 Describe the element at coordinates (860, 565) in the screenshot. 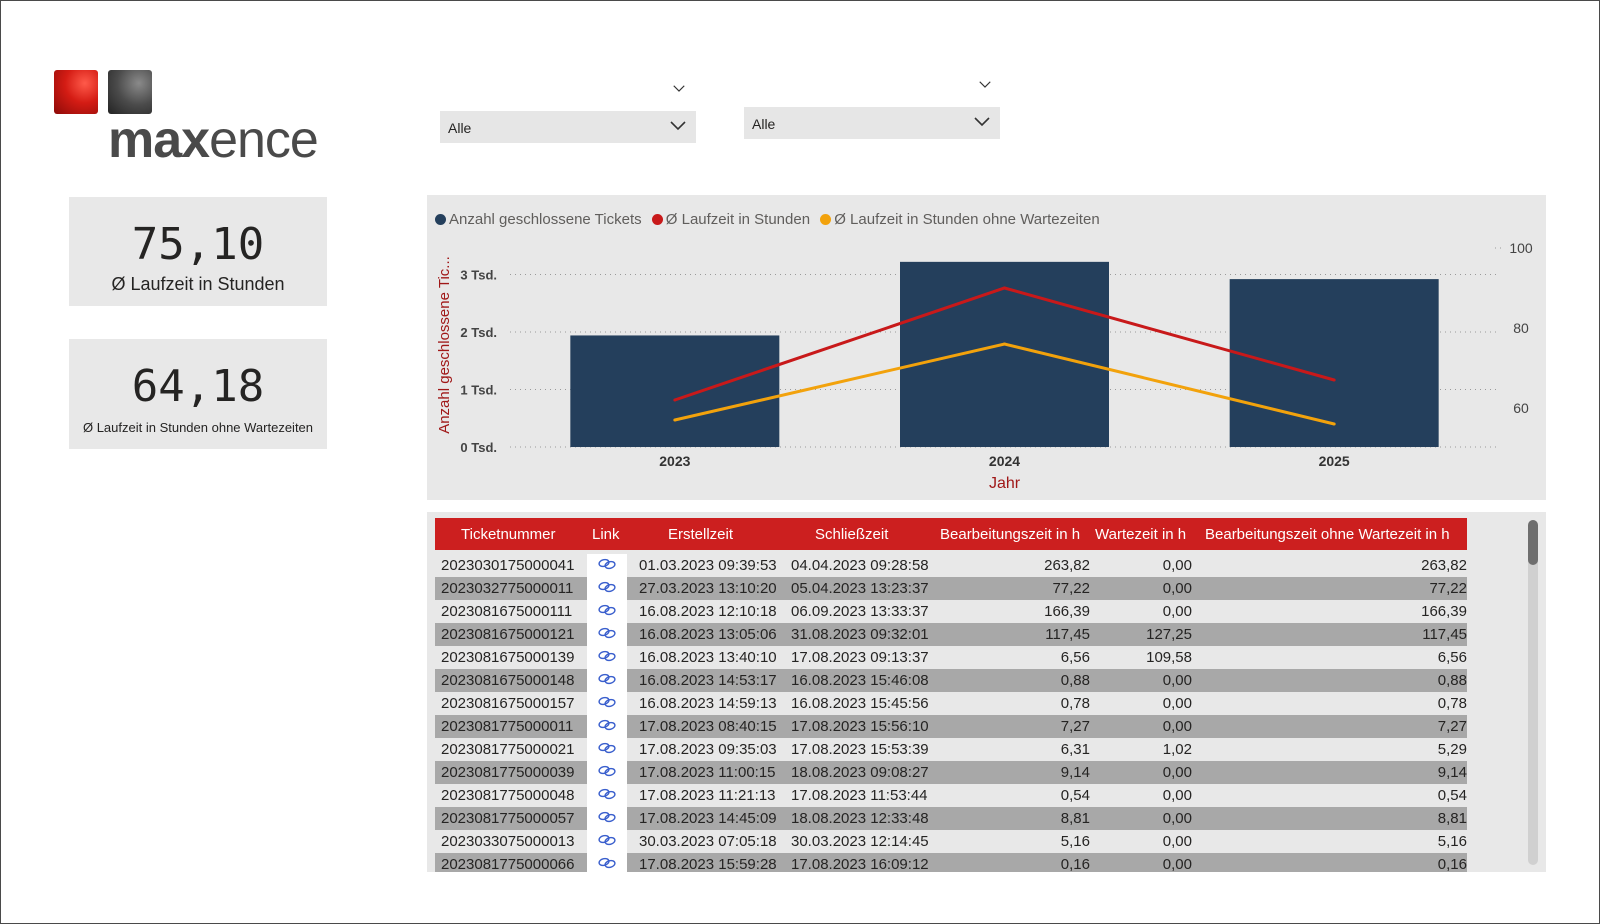

I see `cell-schliesszeit: 04.04.2023 09:28:58` at that location.